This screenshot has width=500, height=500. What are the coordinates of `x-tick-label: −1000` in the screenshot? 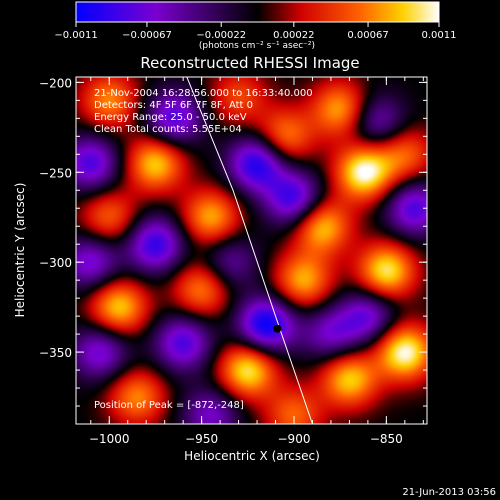 It's located at (109, 439).